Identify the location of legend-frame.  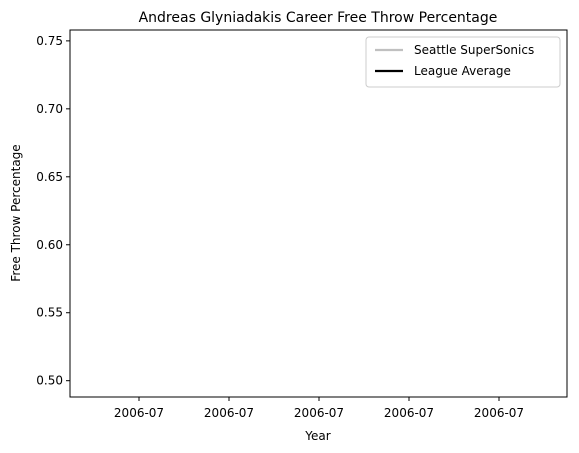
(463, 62).